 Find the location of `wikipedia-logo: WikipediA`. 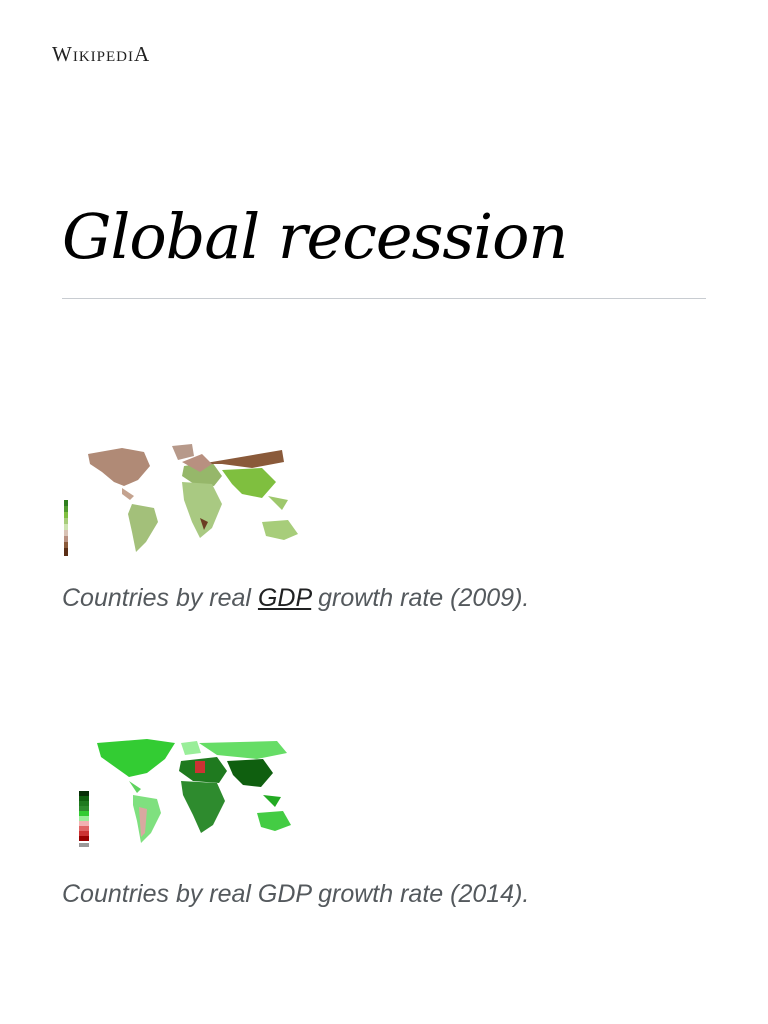

wikipedia-logo: WikipediA is located at coordinates (101, 54).